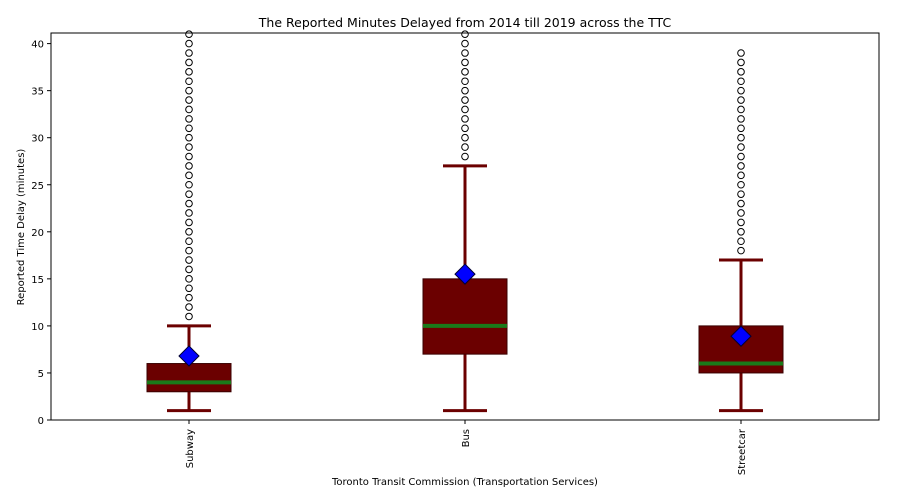 The image size is (900, 504). I want to click on box-group-bus, so click(465, 221).